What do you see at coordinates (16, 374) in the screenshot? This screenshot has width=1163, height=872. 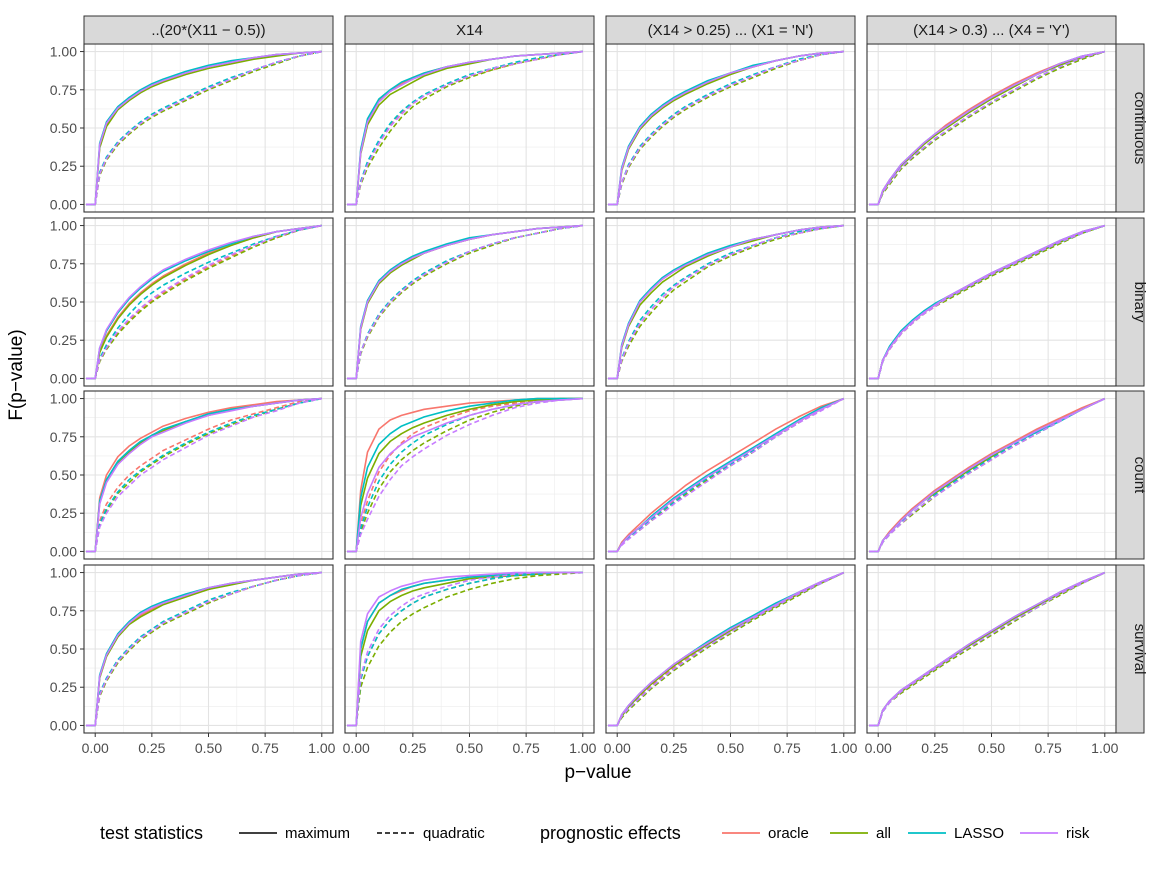 I see `y-axis-title: F(p−value)` at bounding box center [16, 374].